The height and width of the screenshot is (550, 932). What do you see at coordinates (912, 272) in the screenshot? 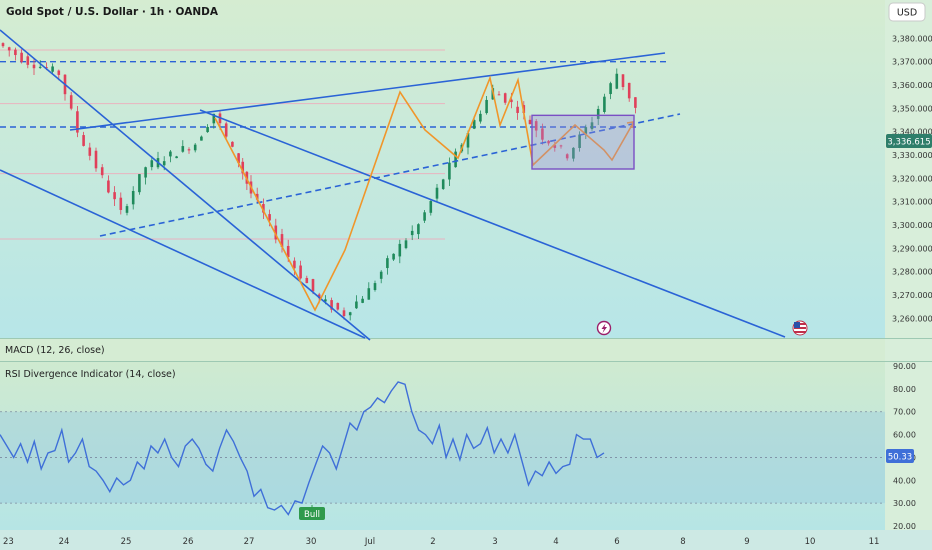
I see `price-tick: 3,280.000` at bounding box center [912, 272].